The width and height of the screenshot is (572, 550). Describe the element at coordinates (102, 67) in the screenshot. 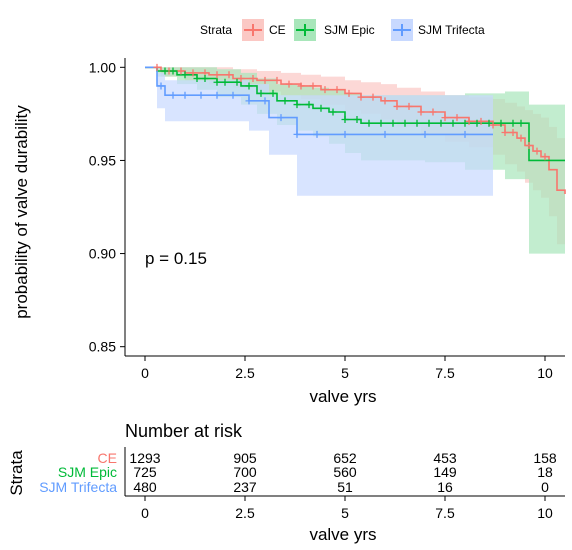

I see `y-tick-label: 1.00` at that location.